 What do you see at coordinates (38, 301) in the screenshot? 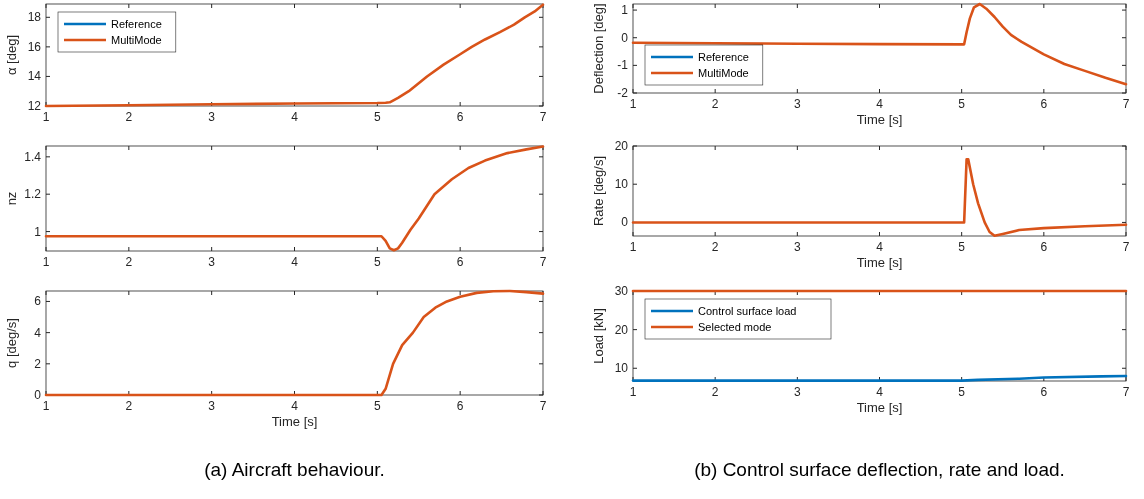
I see `y-tick-label: 6` at bounding box center [38, 301].